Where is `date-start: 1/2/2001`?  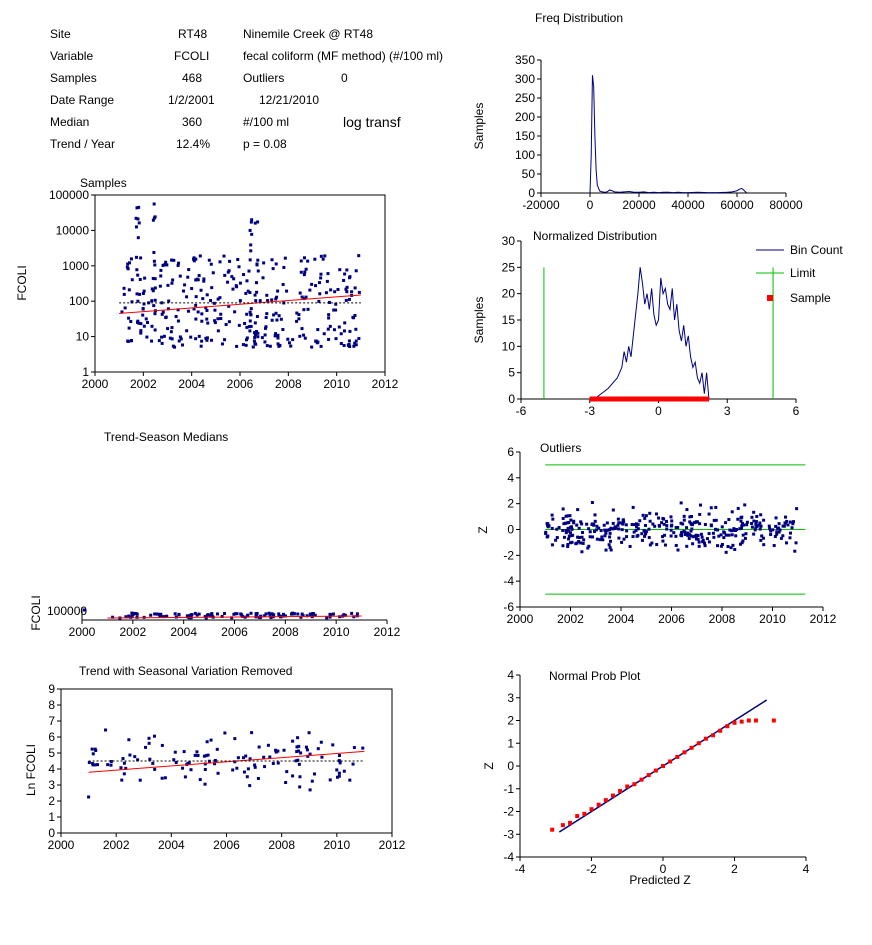
date-start: 1/2/2001 is located at coordinates (191, 100).